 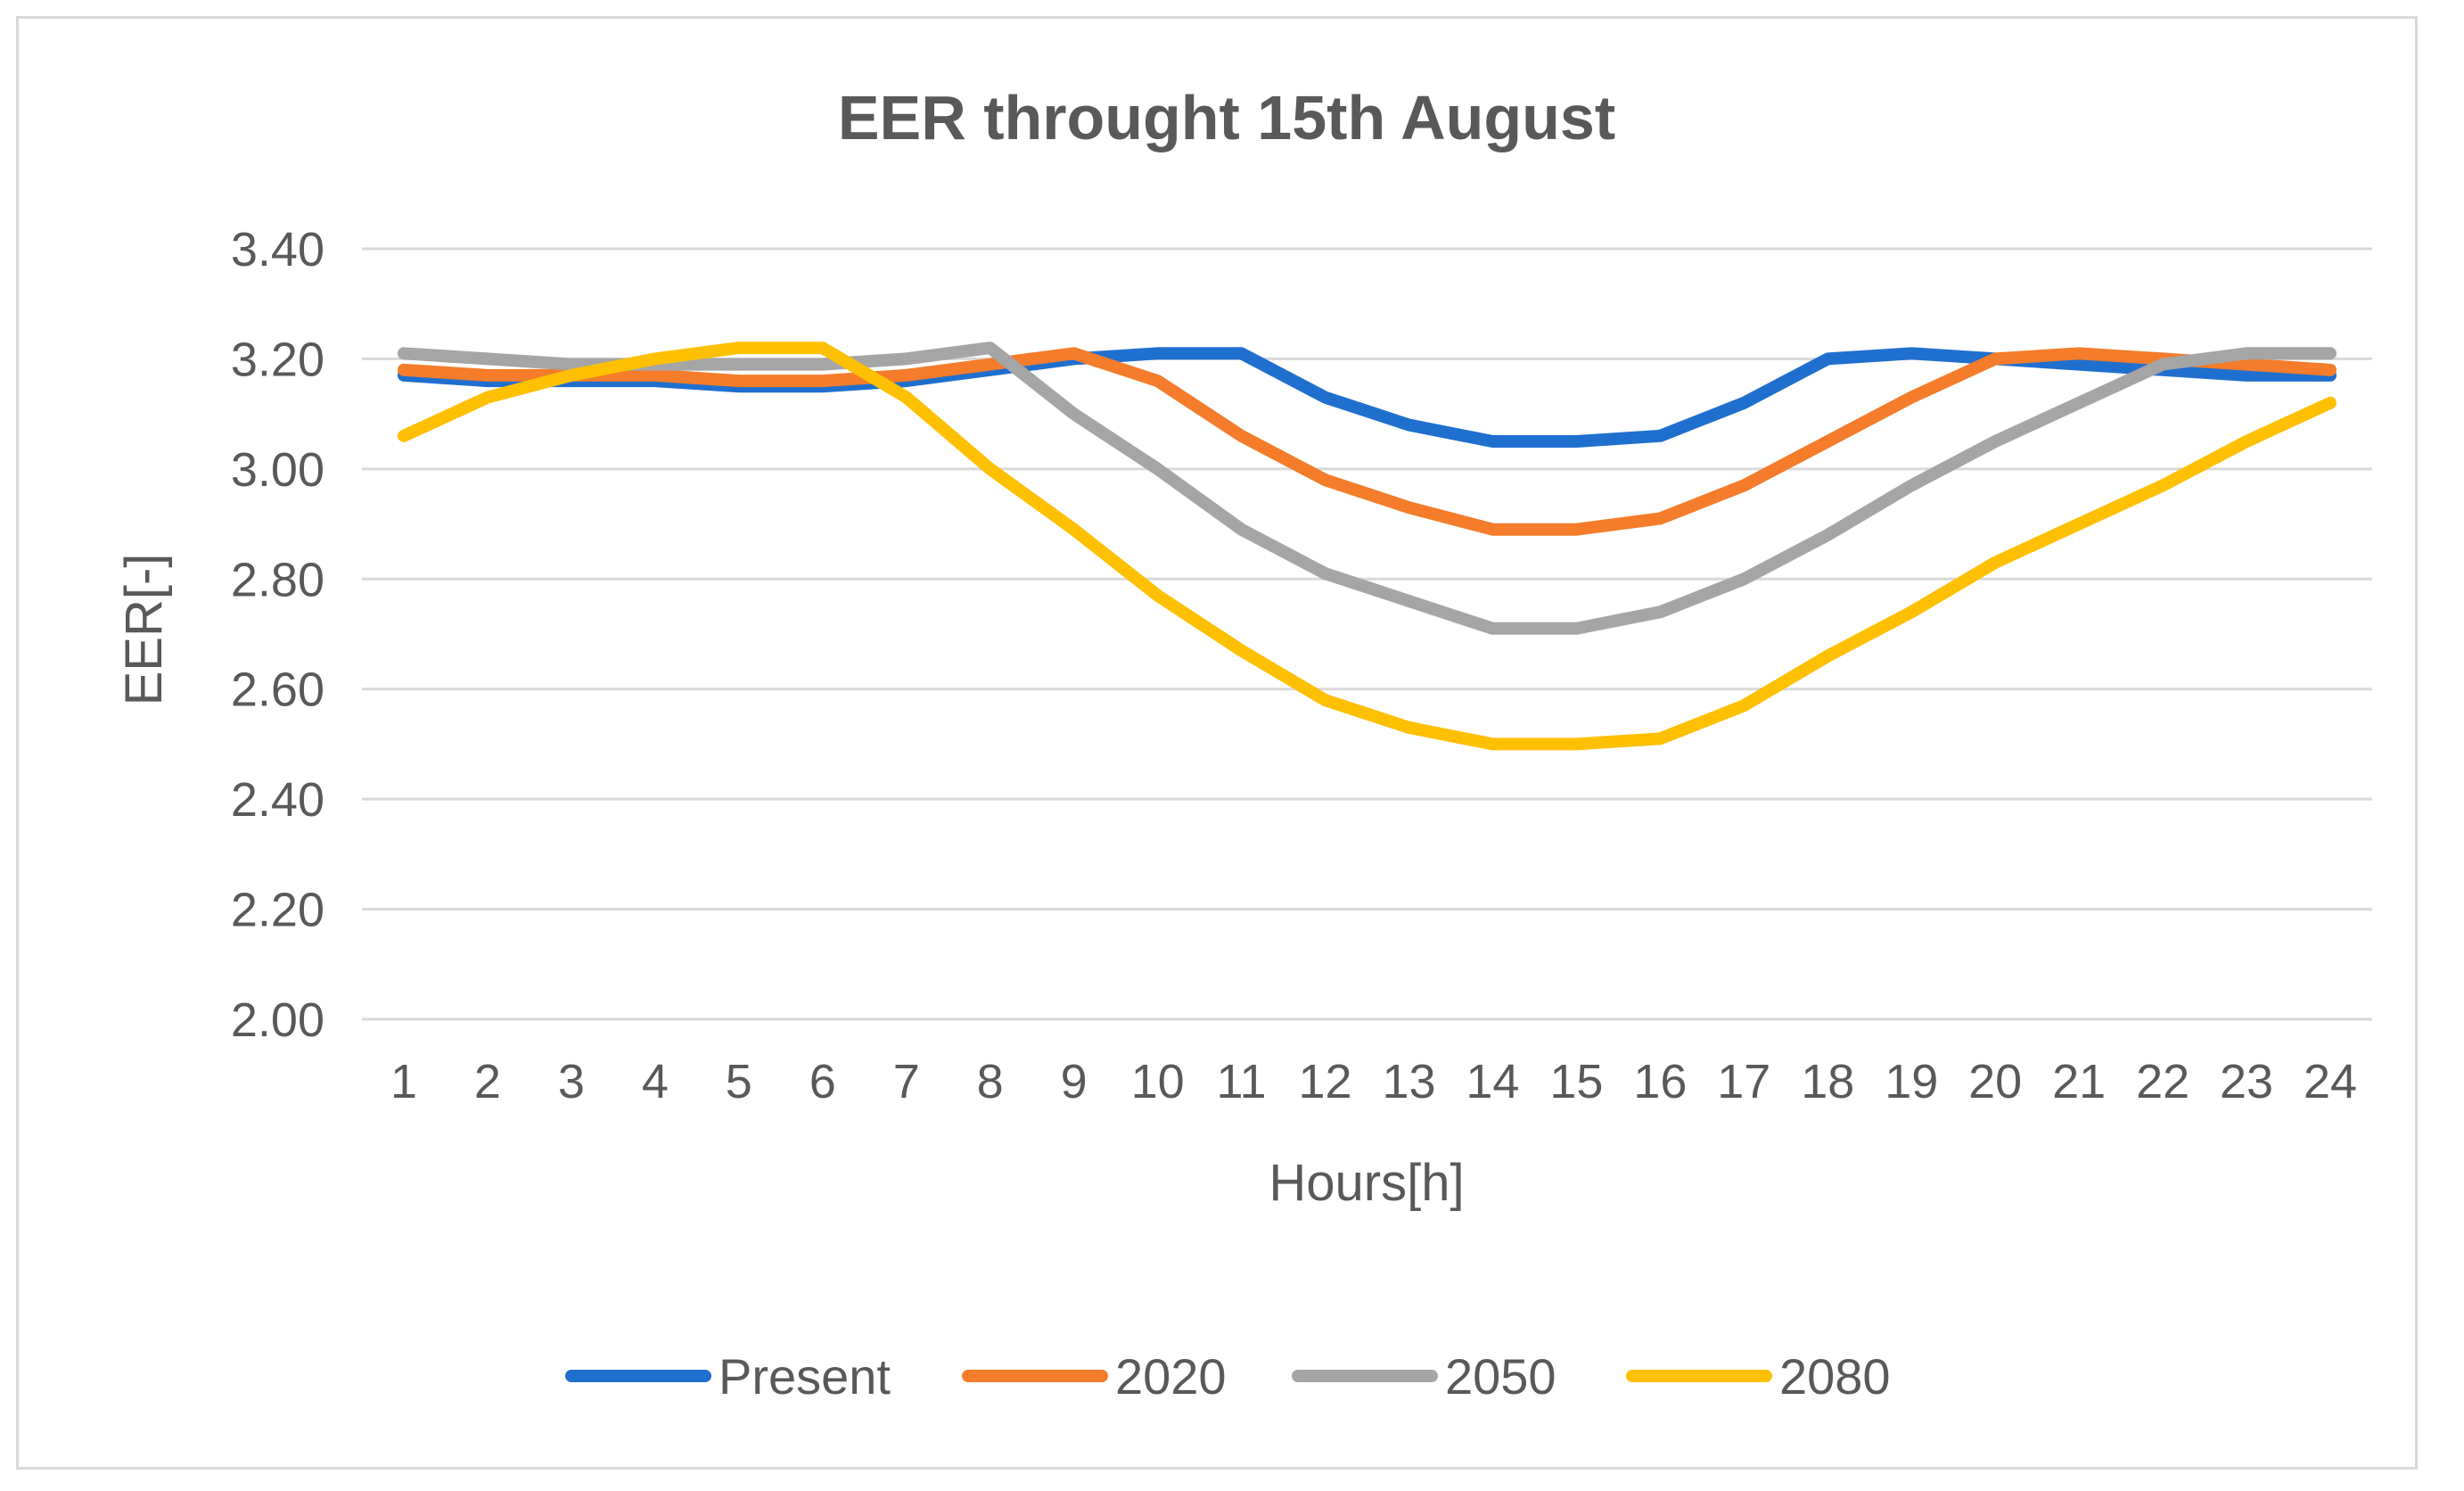 I want to click on y-tick-label: 2.80, so click(x=277, y=579).